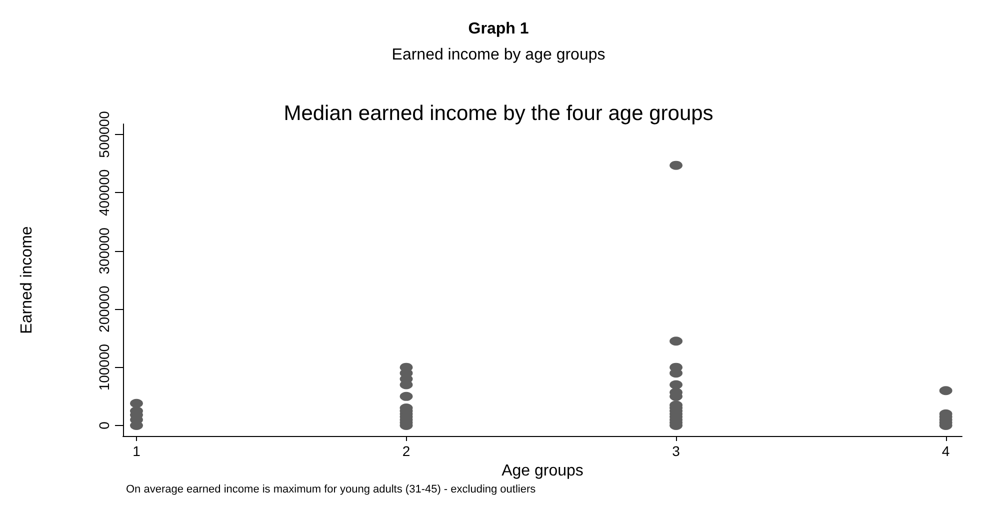 The image size is (997, 506). What do you see at coordinates (104, 367) in the screenshot?
I see `y-tick-label: 100000` at bounding box center [104, 367].